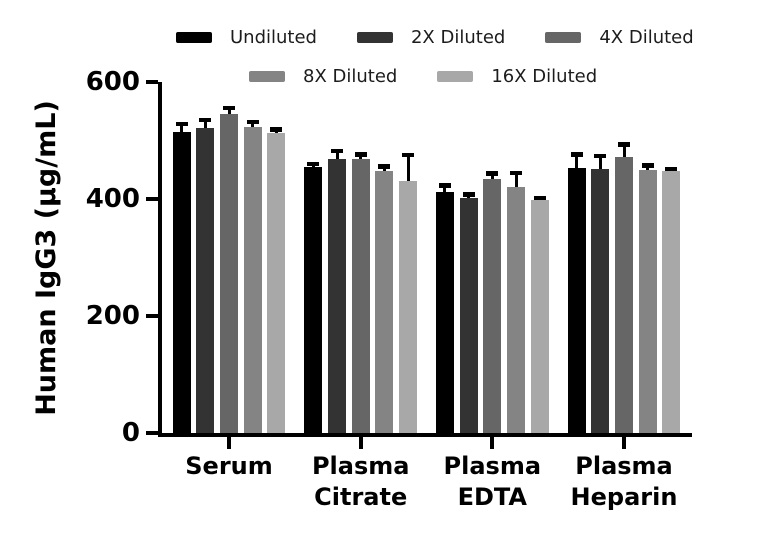 Image resolution: width=768 pixels, height=539 pixels. Describe the element at coordinates (112, 316) in the screenshot. I see `y-axis-tick-label: 200` at that location.